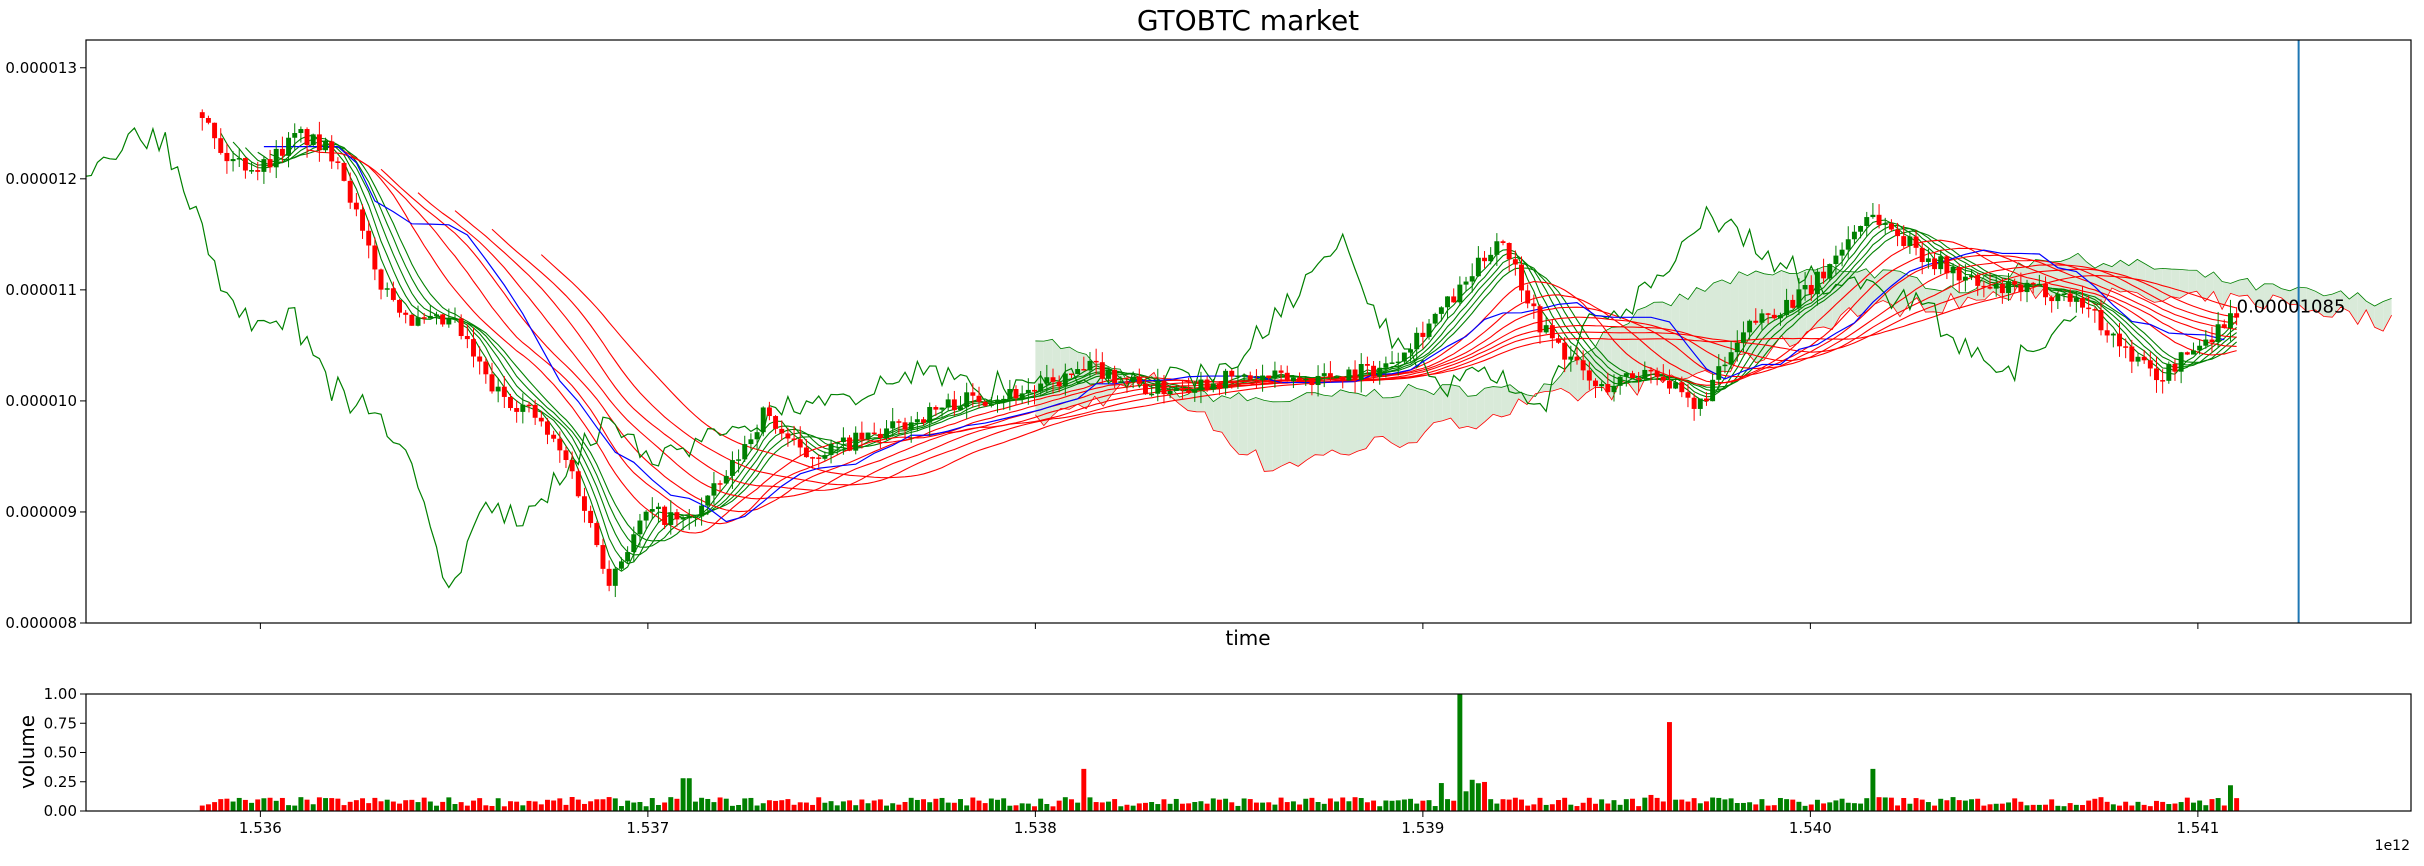  What do you see at coordinates (60, 811) in the screenshot?
I see `volume-y-tick-label: 0.00` at bounding box center [60, 811].